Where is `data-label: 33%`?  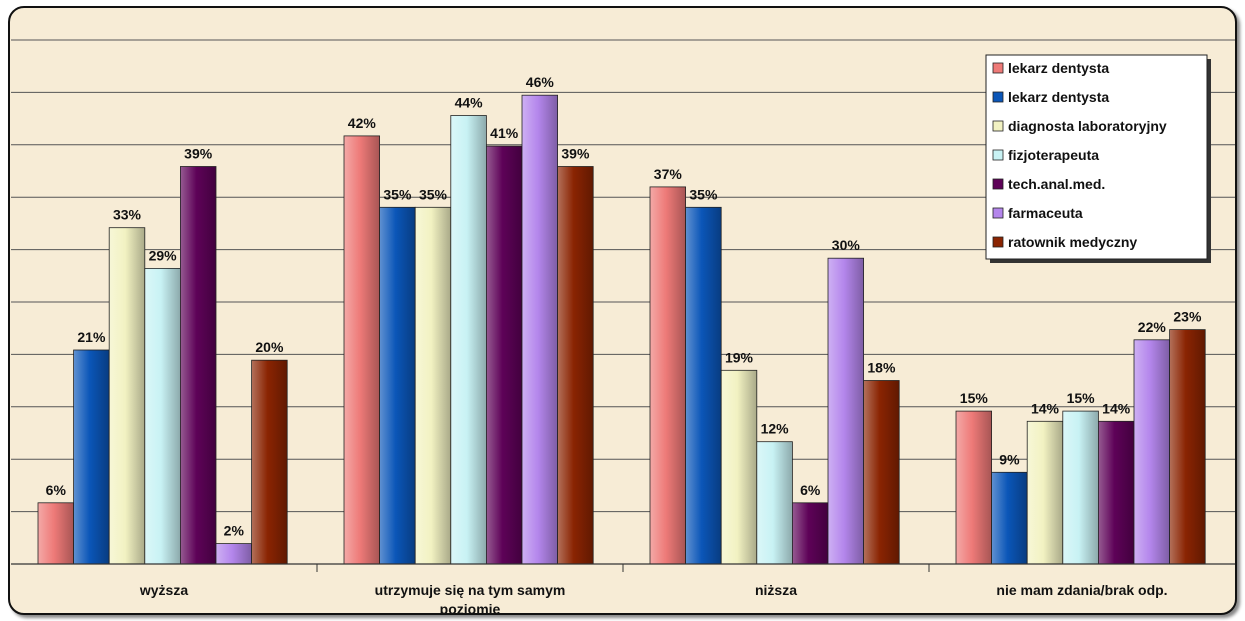 data-label: 33% is located at coordinates (127, 215).